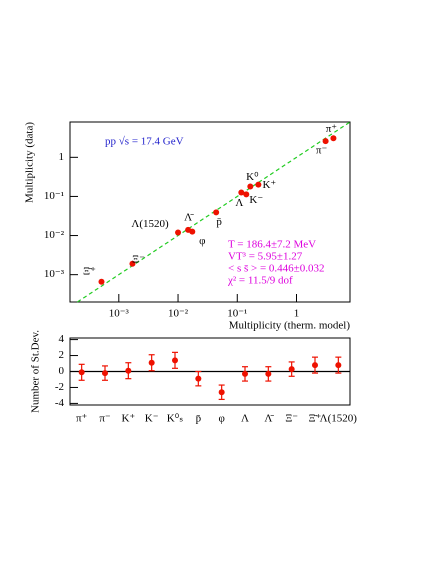  What do you see at coordinates (62, 157) in the screenshot?
I see `y-tick-label: 1` at bounding box center [62, 157].